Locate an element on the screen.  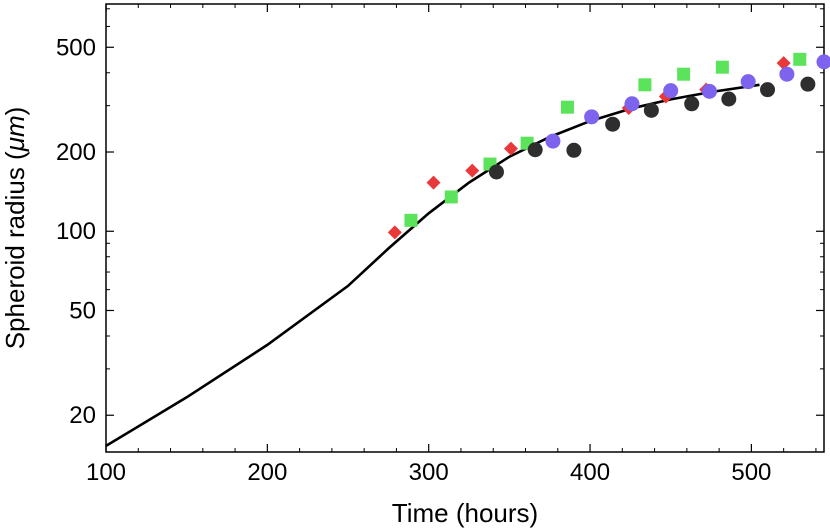
x-tick-label: 200 is located at coordinates (267, 472).